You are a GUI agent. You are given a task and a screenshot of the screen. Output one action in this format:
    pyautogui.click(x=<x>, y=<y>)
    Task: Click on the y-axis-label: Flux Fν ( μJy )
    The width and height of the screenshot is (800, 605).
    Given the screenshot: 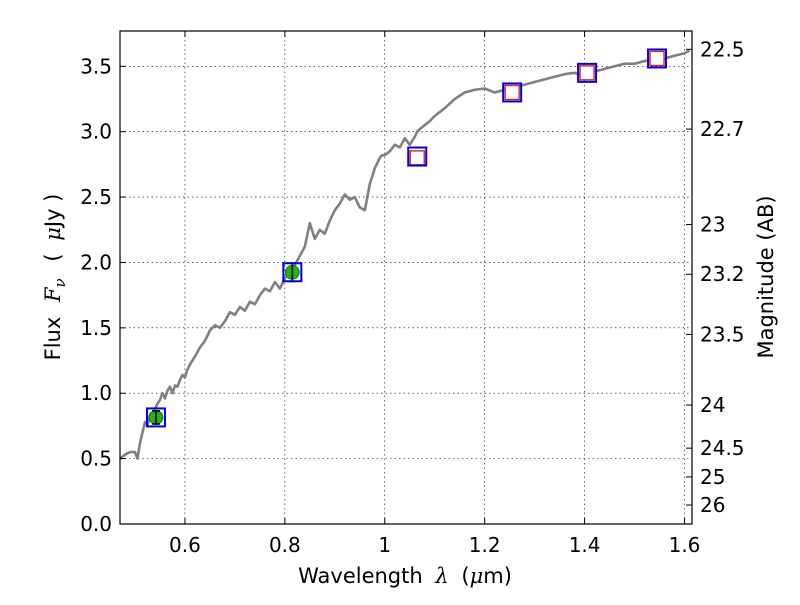 What is the action you would take?
    pyautogui.click(x=55, y=277)
    